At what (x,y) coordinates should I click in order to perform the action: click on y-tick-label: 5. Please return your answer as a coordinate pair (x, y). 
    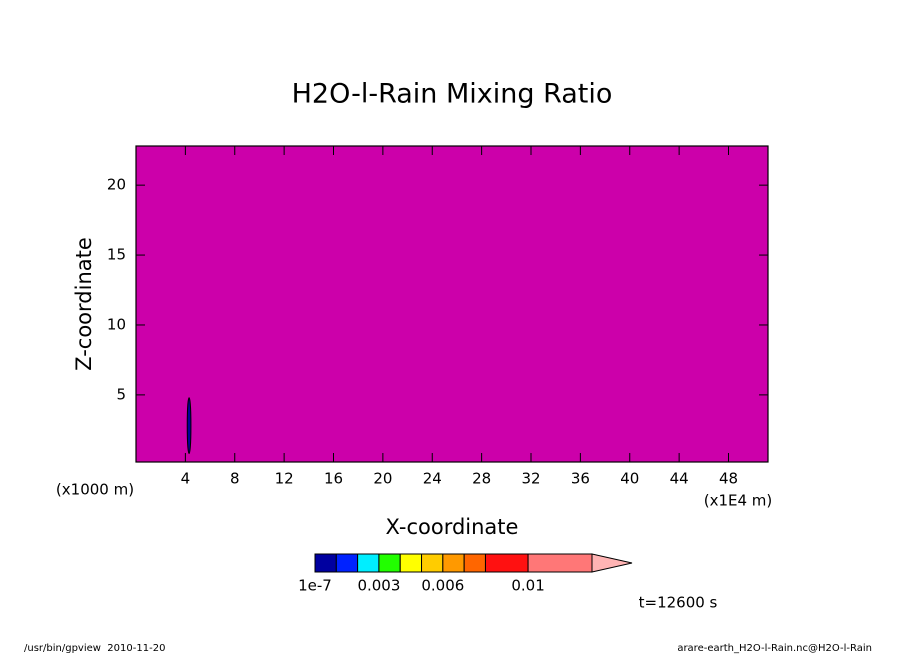
    Looking at the image, I should click on (121, 394).